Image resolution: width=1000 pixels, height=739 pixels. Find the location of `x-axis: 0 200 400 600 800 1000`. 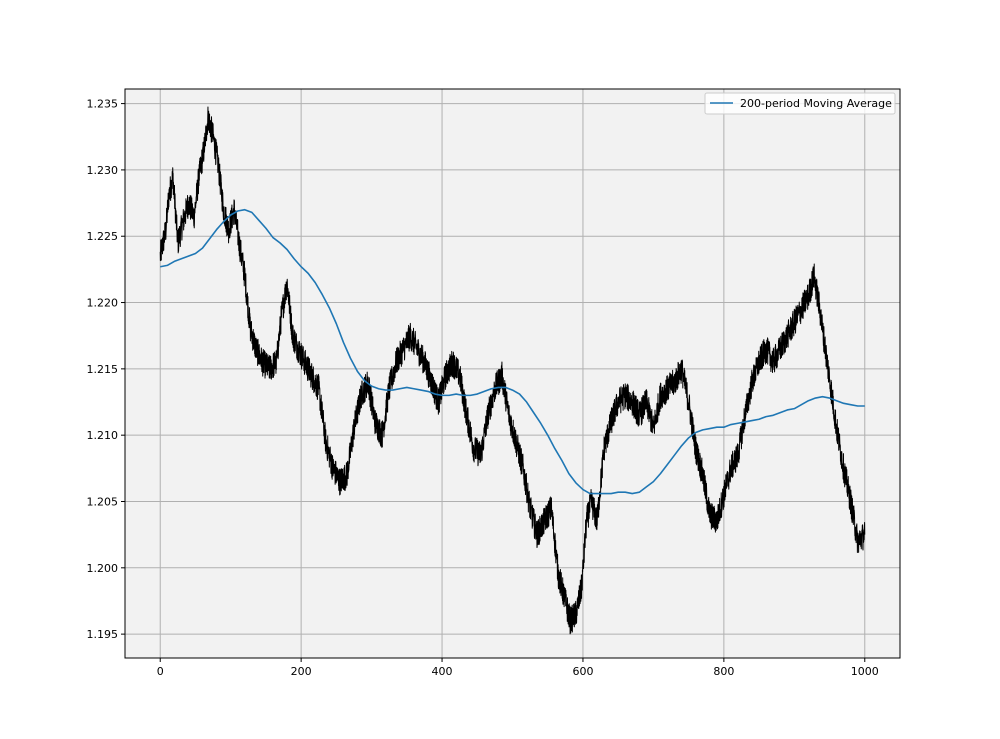

x-axis: 0 200 400 600 800 1000 is located at coordinates (518, 668).